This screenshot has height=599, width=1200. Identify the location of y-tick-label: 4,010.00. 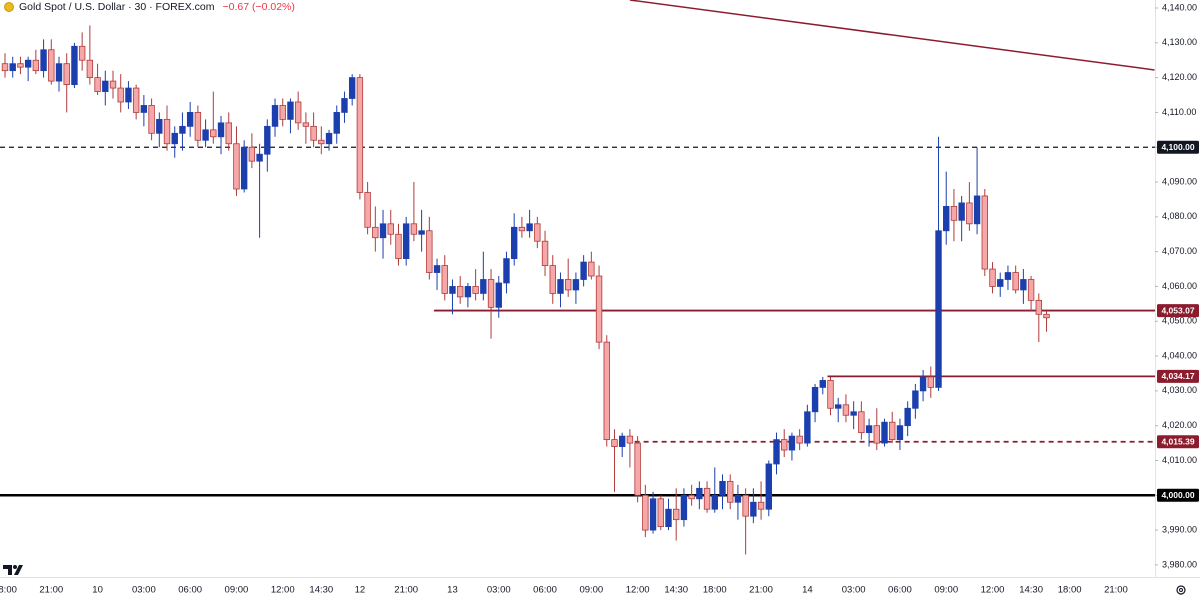
(1179, 460).